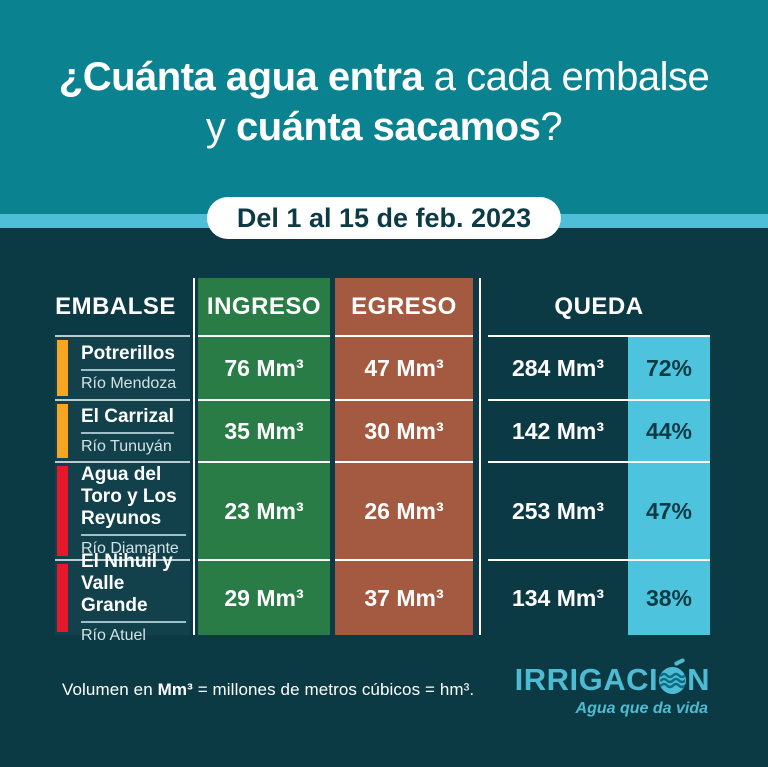 Image resolution: width=768 pixels, height=767 pixels. I want to click on column-header-embalse: EMBALSE, so click(115, 306).